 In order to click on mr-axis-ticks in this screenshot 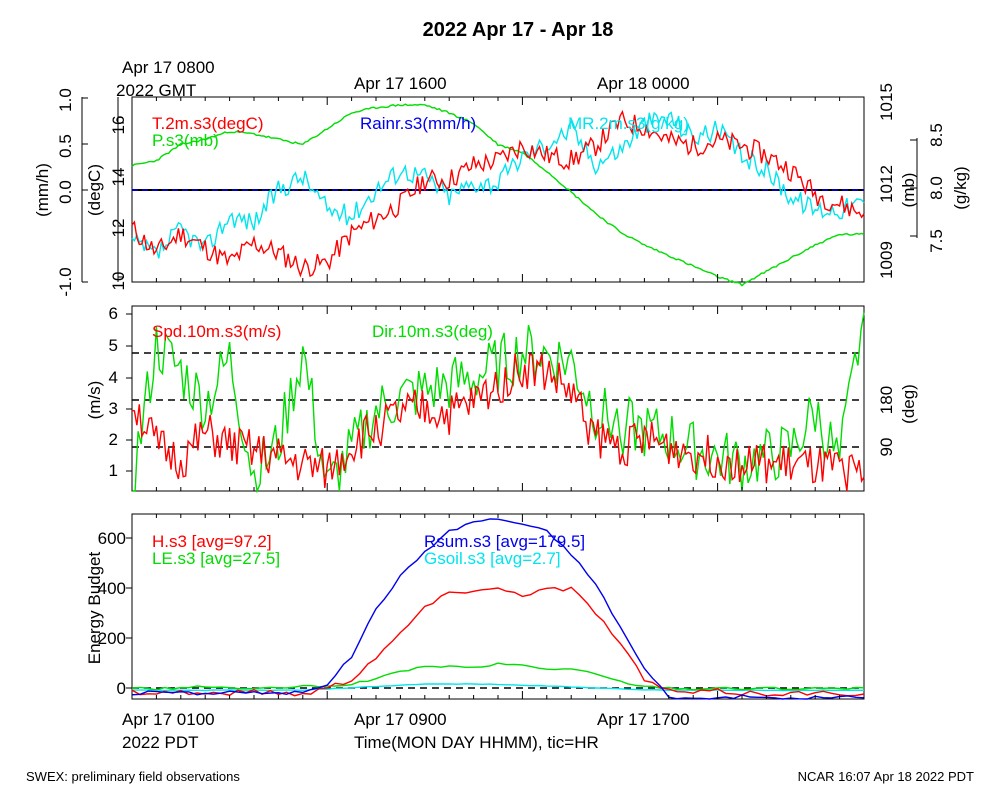, I will do `click(913, 188)`.